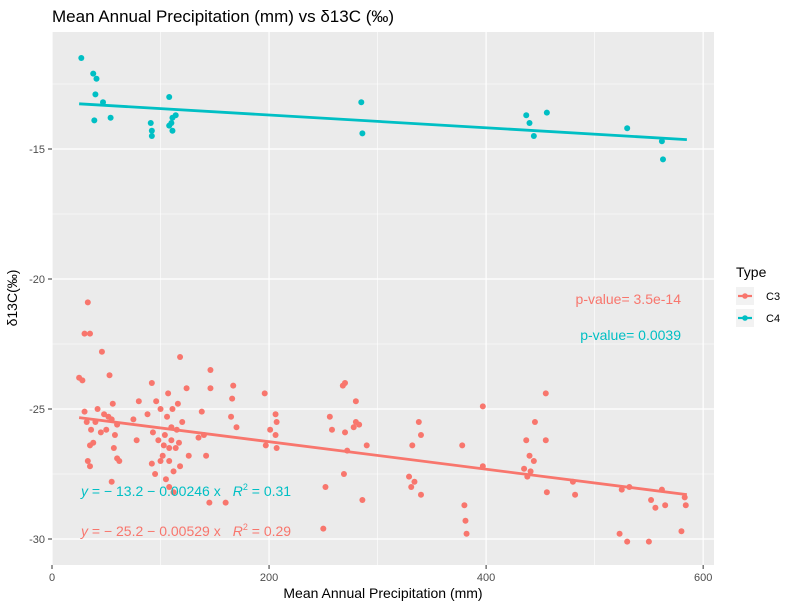 The image size is (796, 607). What do you see at coordinates (486, 578) in the screenshot?
I see `x-tick-label: 400` at bounding box center [486, 578].